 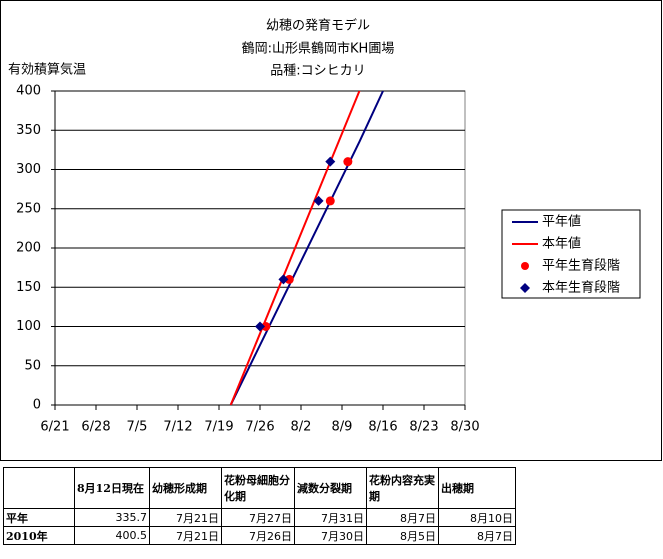 What do you see at coordinates (258, 488) in the screenshot?
I see `table-header: 花粉母細胞分化期` at bounding box center [258, 488].